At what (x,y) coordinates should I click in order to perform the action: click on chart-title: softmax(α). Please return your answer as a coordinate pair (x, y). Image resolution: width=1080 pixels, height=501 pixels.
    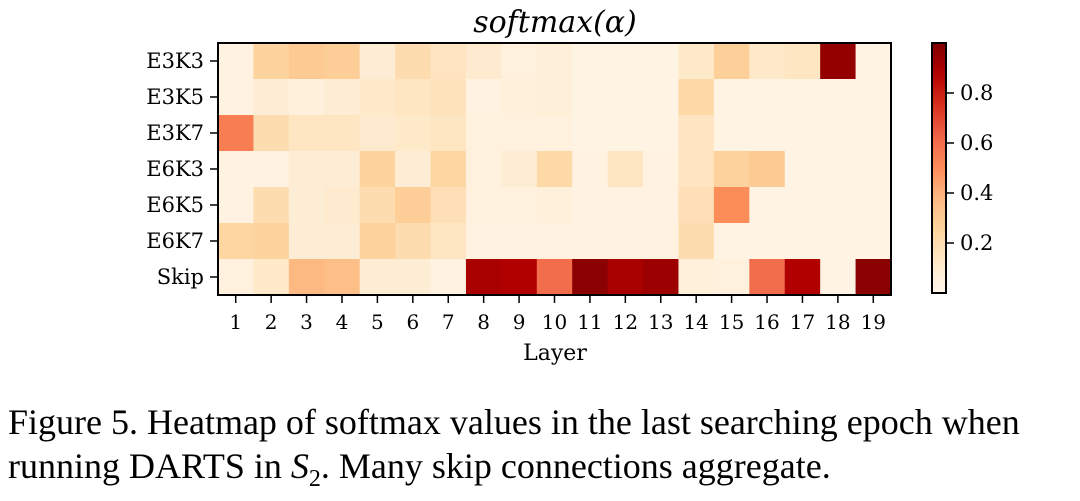
    Looking at the image, I should click on (555, 22).